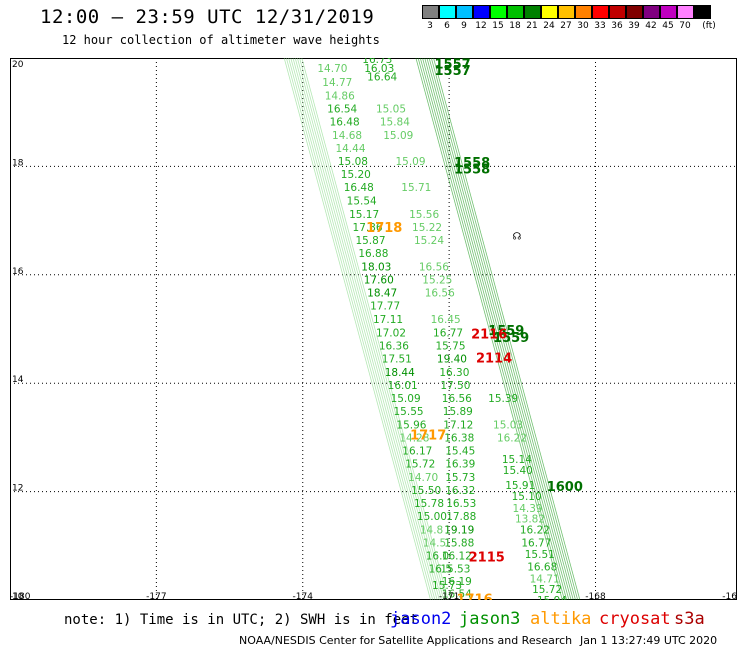  I want to click on mission-altika: altika, so click(561, 619).